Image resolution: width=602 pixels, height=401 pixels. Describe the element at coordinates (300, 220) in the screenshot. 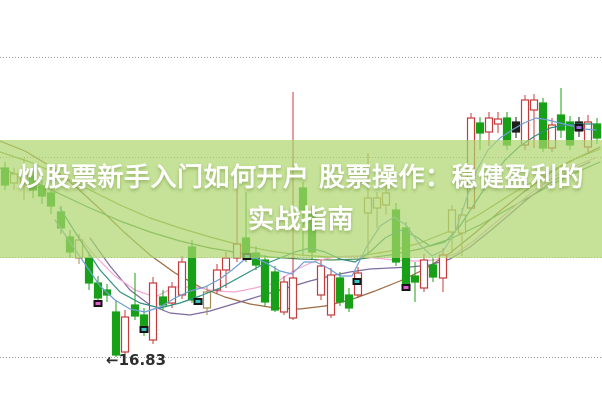

I see `headline-line-2: 实战指南` at that location.